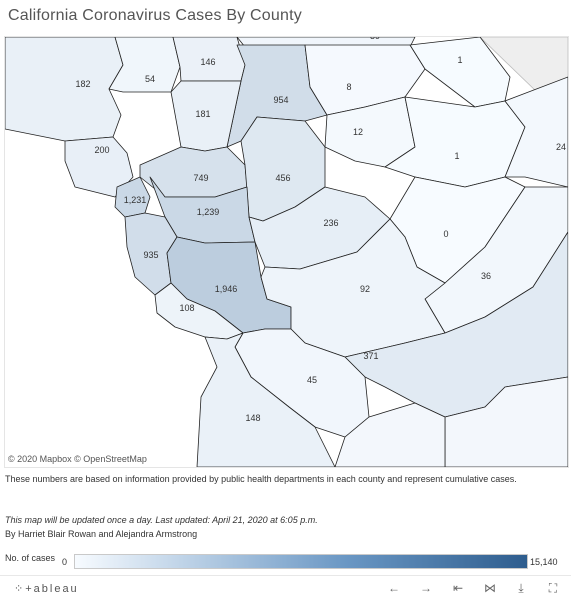 The height and width of the screenshot is (602, 571). Describe the element at coordinates (252, 418) in the screenshot. I see `county-case-label: 148` at that location.